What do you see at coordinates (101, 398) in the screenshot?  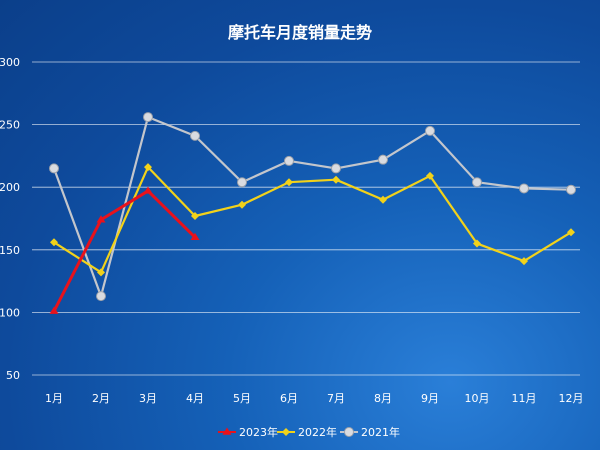 I see `x-tick-label: 2月` at bounding box center [101, 398].